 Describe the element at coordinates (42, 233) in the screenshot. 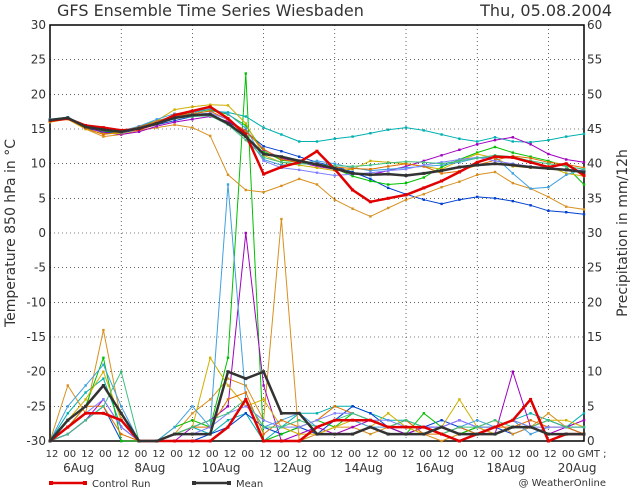

I see `y-tick-label: 0` at that location.